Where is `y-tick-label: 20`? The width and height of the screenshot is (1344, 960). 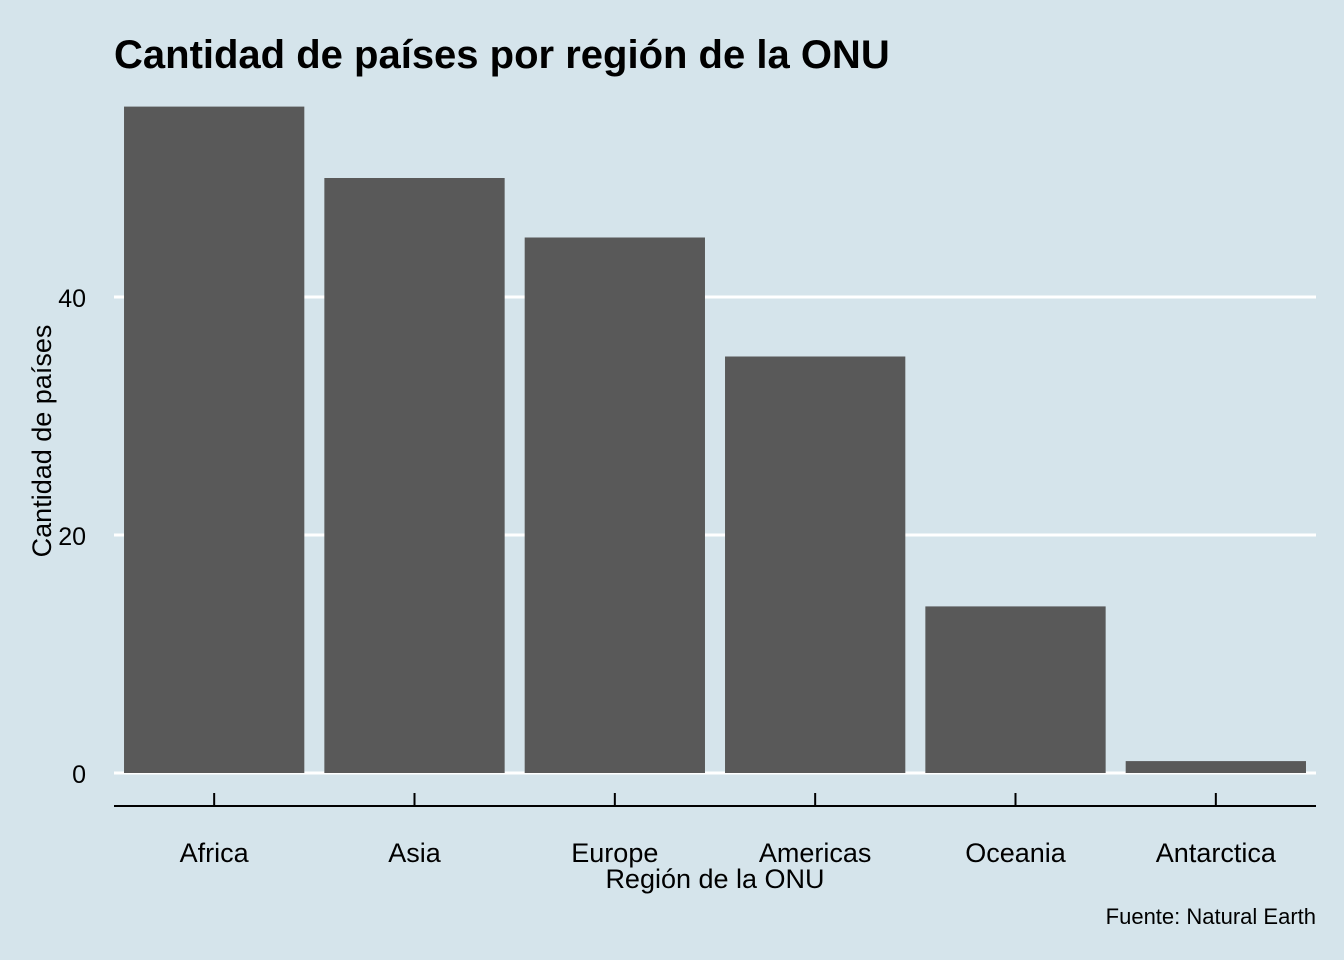 y-tick-label: 20 is located at coordinates (72, 537).